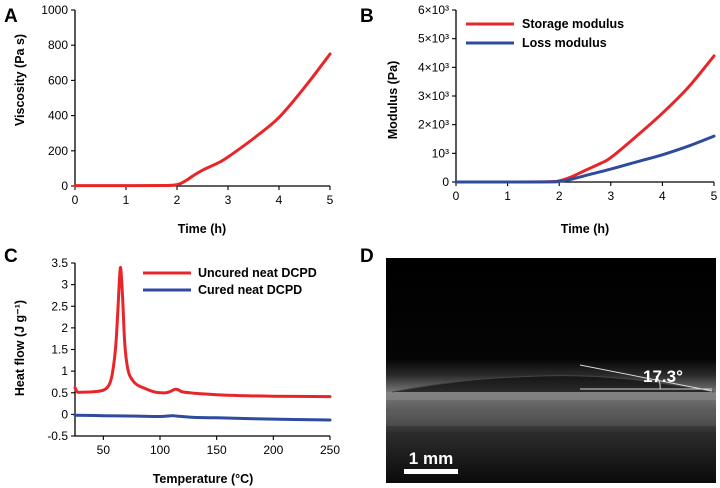 The width and height of the screenshot is (720, 488). What do you see at coordinates (431, 471) in the screenshot?
I see `scale-bar` at bounding box center [431, 471].